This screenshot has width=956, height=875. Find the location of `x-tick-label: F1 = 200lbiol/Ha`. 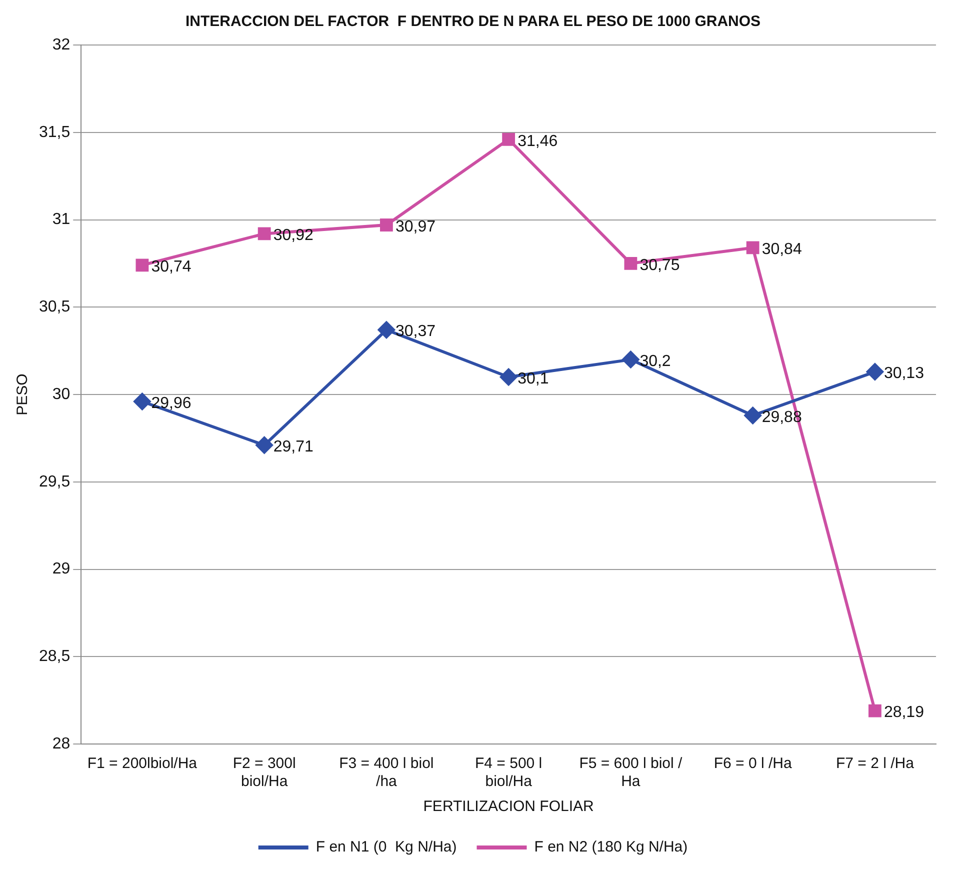

x-tick-label: F1 = 200lbiol/Ha is located at coordinates (142, 763).